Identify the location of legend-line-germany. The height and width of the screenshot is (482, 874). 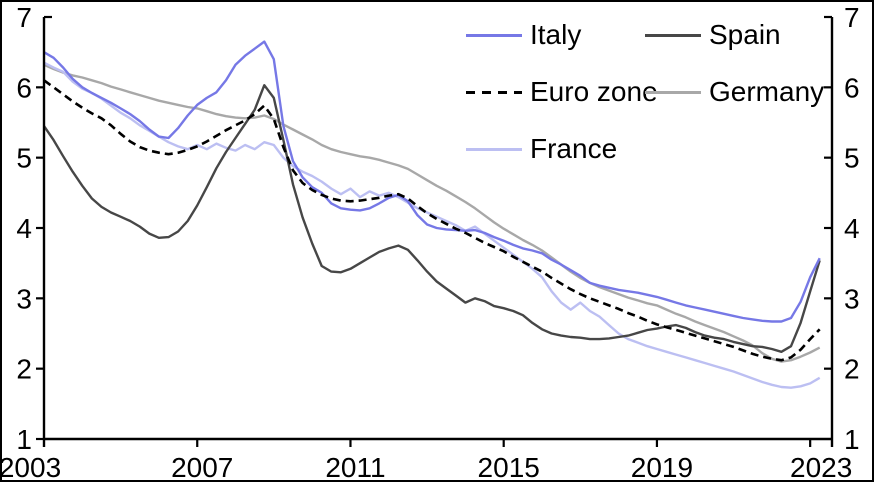
(673, 92).